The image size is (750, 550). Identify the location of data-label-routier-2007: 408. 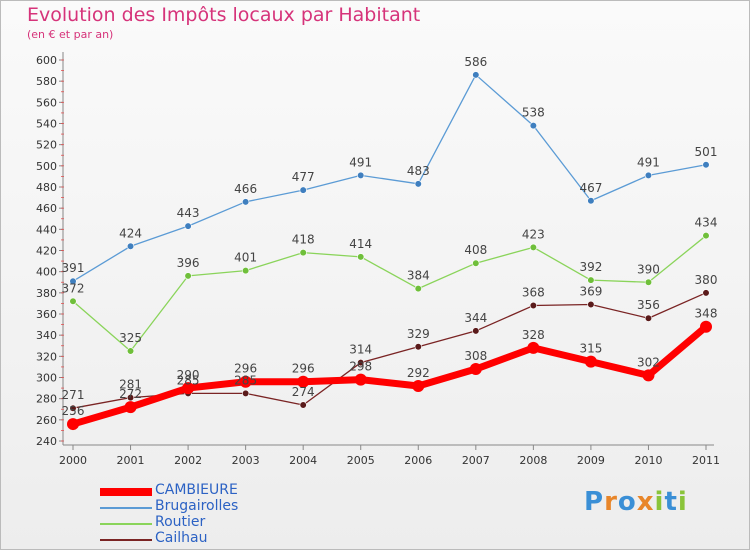
(475, 250).